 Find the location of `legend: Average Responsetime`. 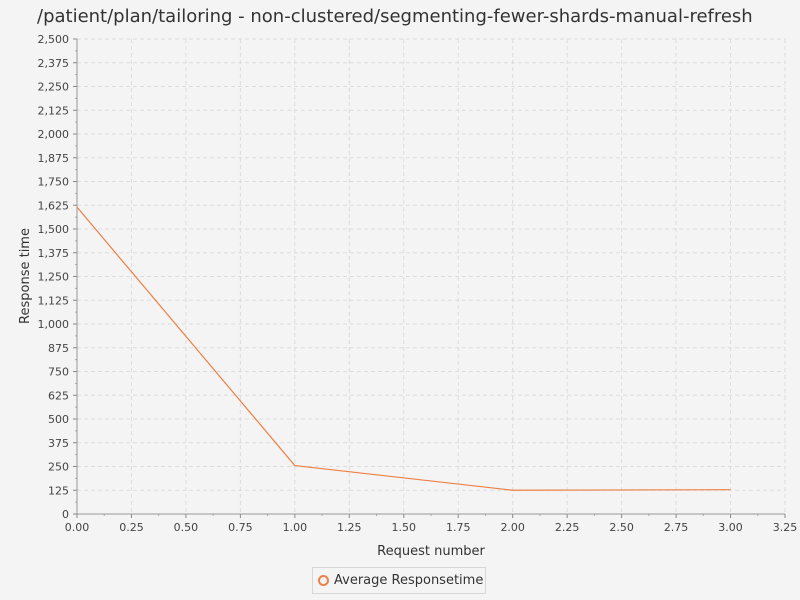

legend: Average Responsetime is located at coordinates (399, 580).